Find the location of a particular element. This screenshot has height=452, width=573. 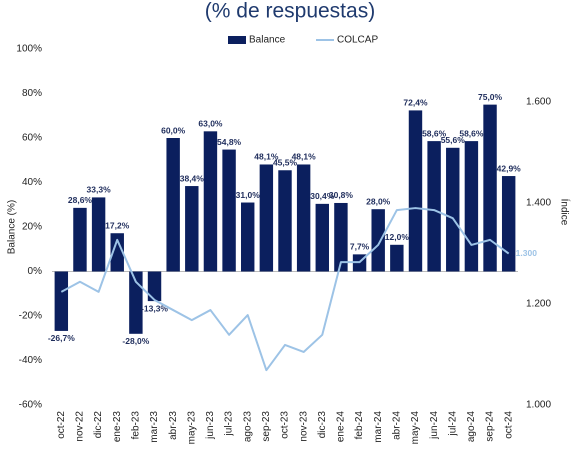

x-tick-label: abr-23 is located at coordinates (173, 425).